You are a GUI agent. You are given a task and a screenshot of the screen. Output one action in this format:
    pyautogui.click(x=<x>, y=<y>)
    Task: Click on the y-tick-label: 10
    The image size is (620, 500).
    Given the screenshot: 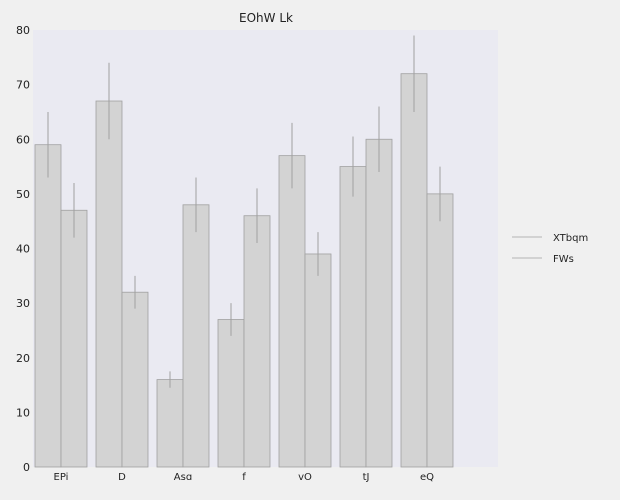 What is the action you would take?
    pyautogui.click(x=23, y=412)
    